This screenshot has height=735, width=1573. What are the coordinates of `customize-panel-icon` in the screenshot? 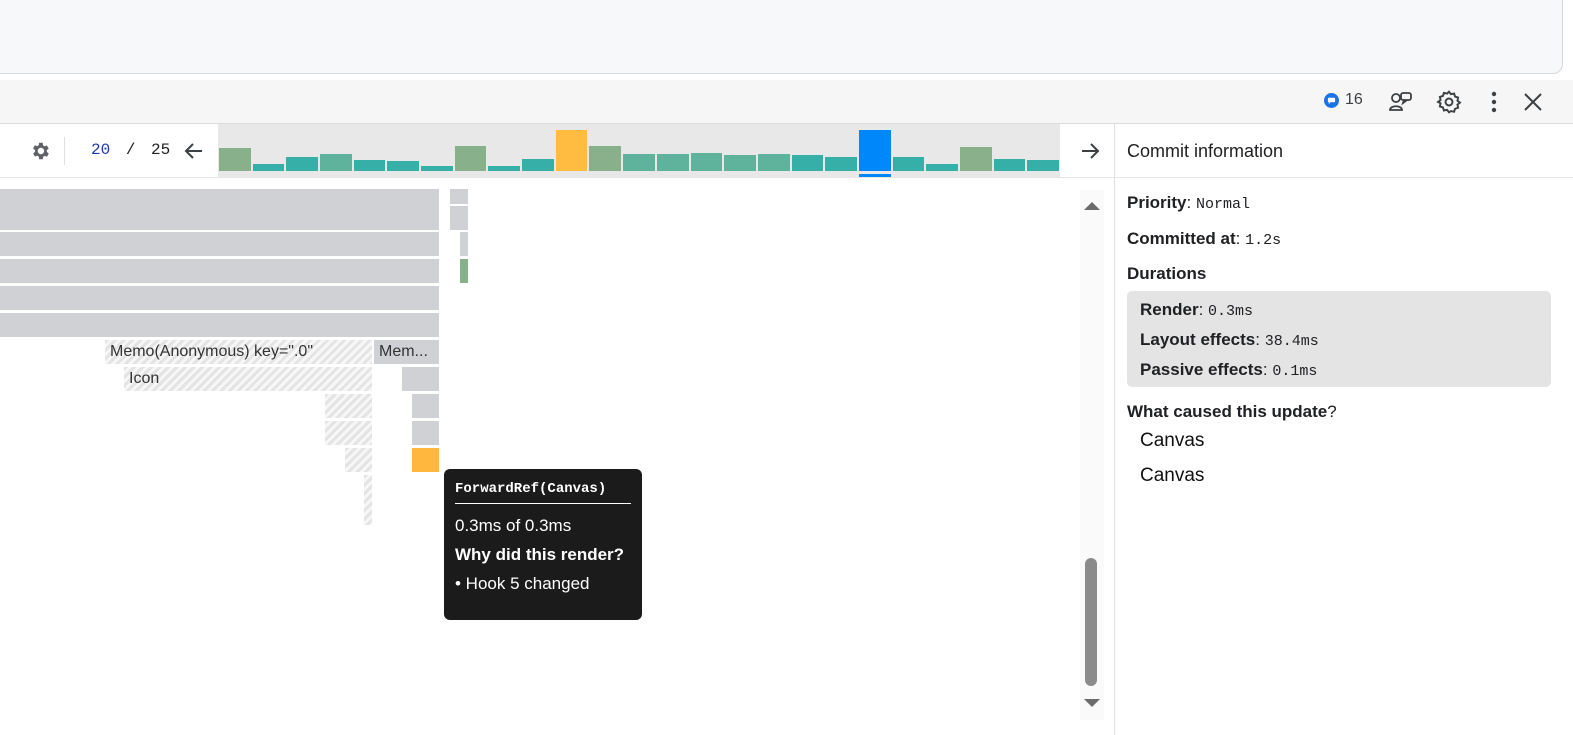 It's located at (1401, 102).